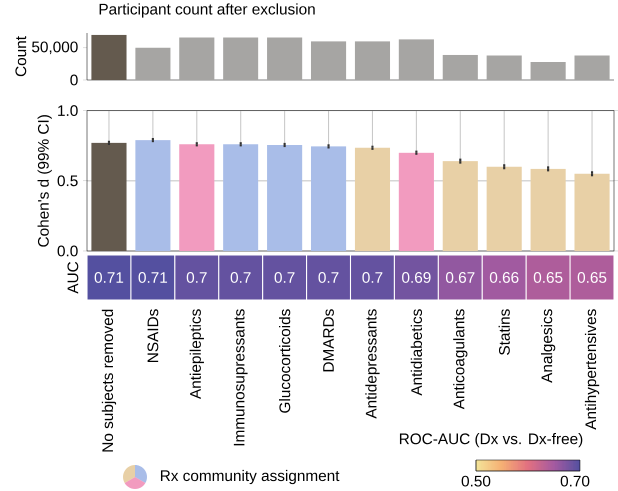 The height and width of the screenshot is (491, 618). I want to click on category-label: AUC, so click(72, 278).